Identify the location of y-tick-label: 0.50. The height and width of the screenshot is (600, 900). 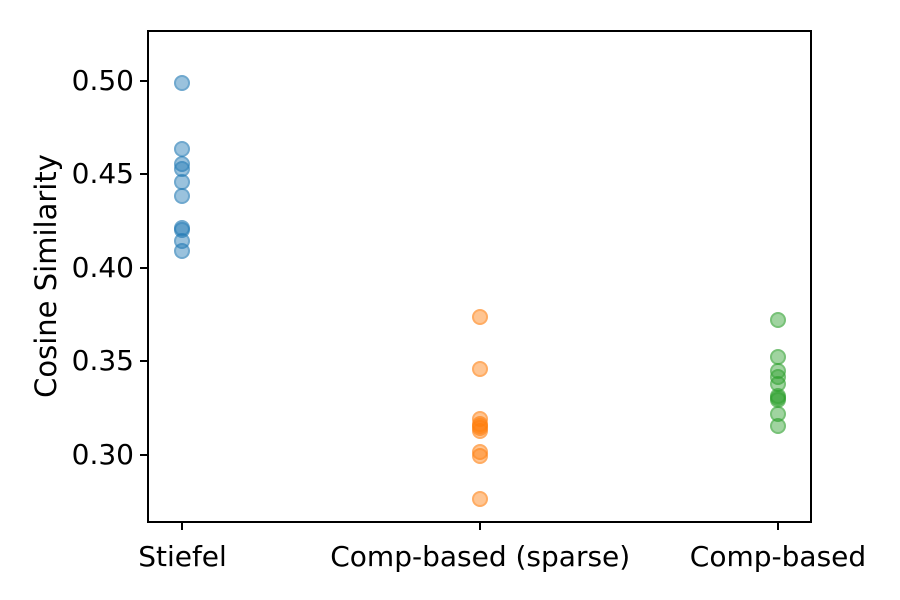
(102, 80).